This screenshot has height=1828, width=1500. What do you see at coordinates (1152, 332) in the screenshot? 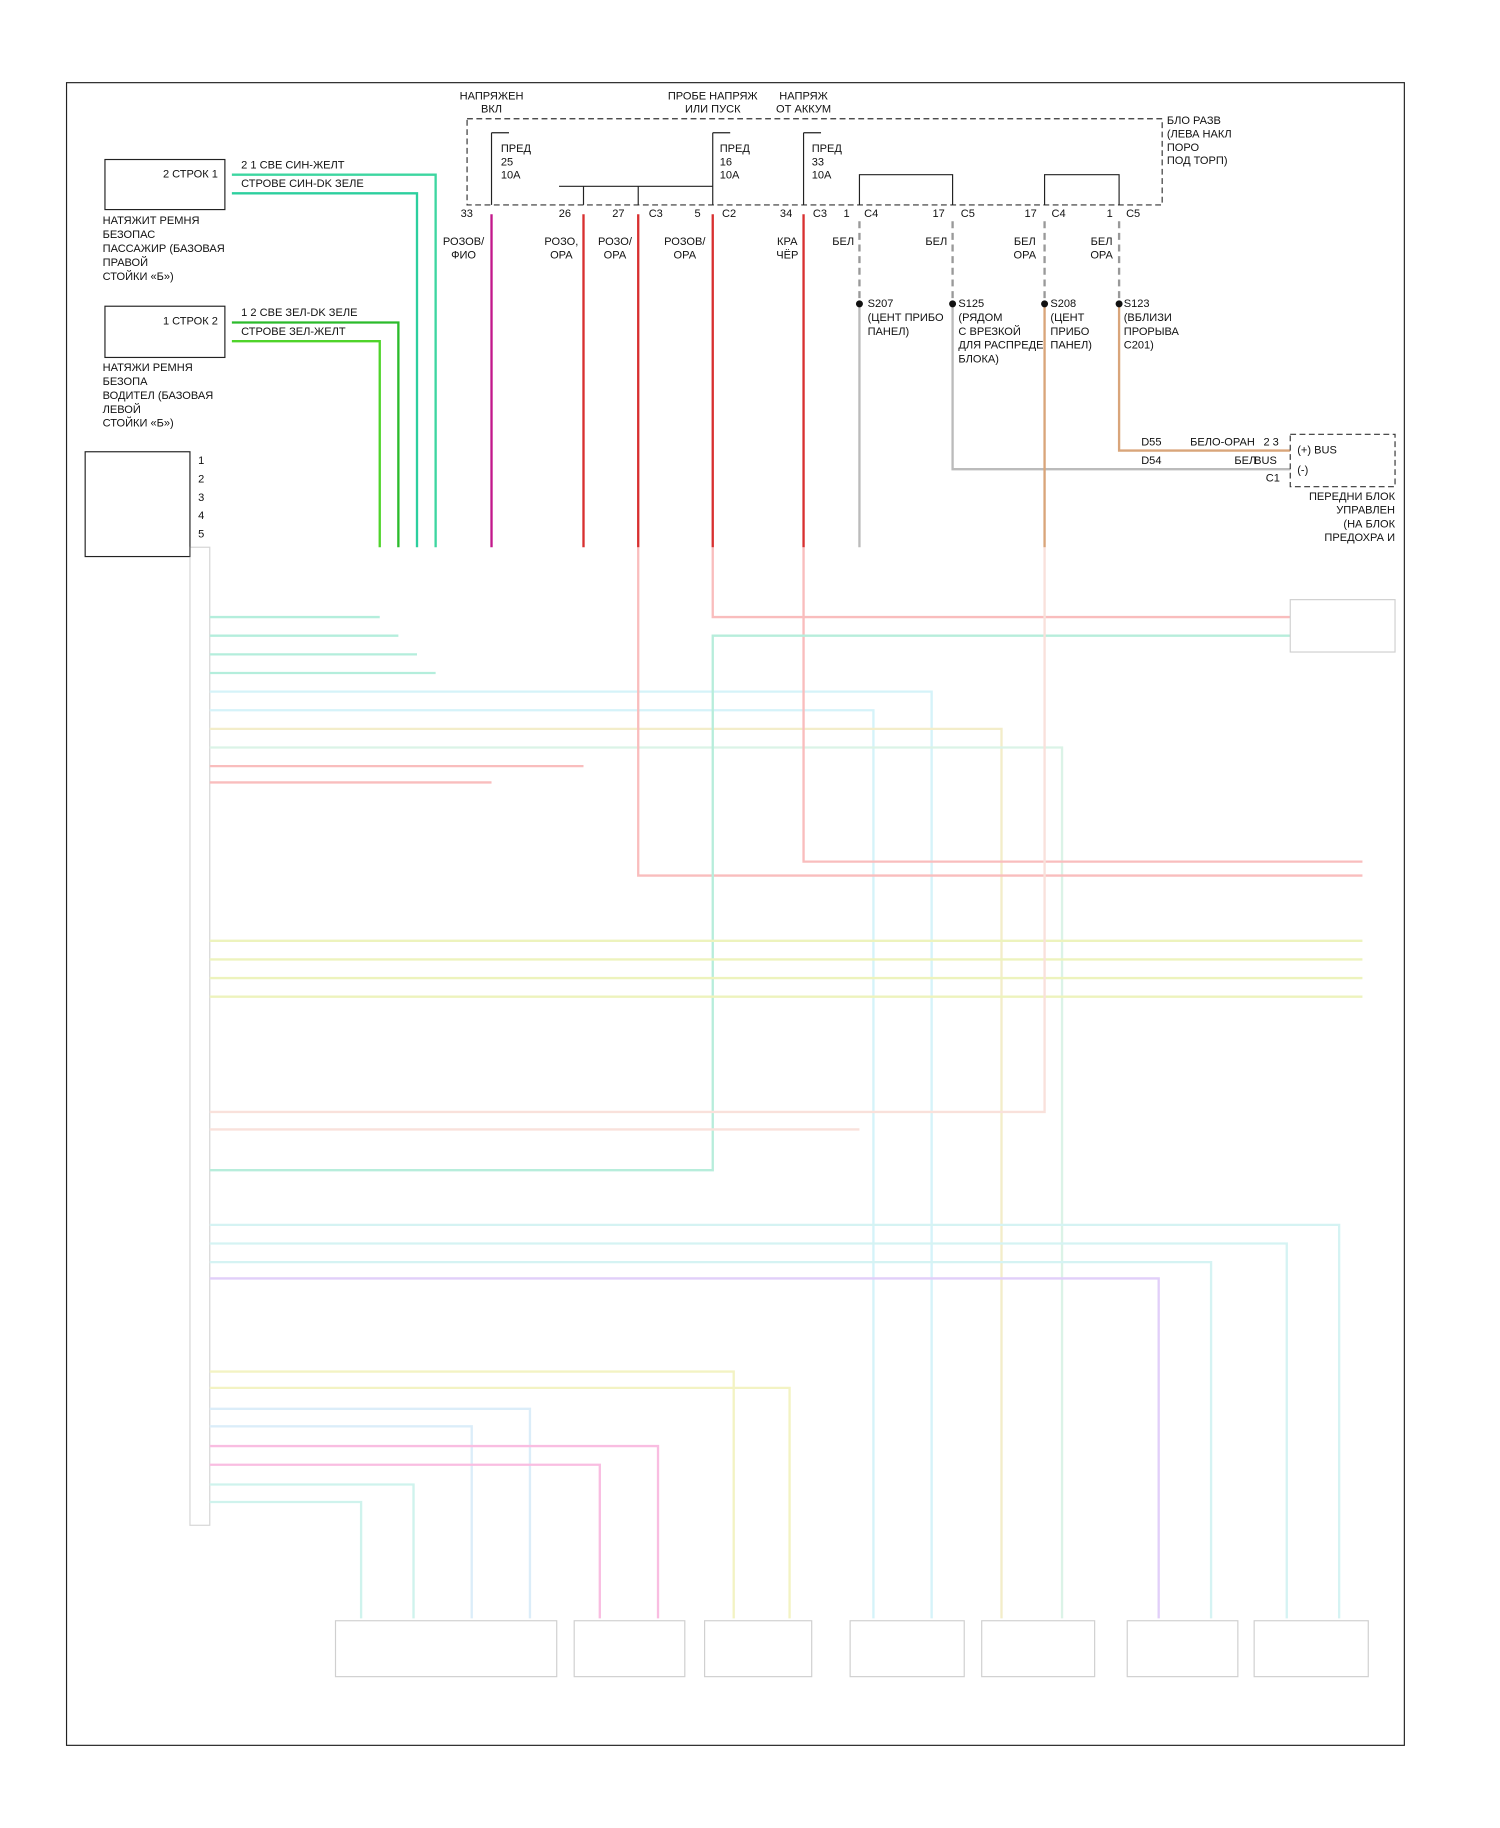
I see `splice-label: ПРОРЫВА` at bounding box center [1152, 332].